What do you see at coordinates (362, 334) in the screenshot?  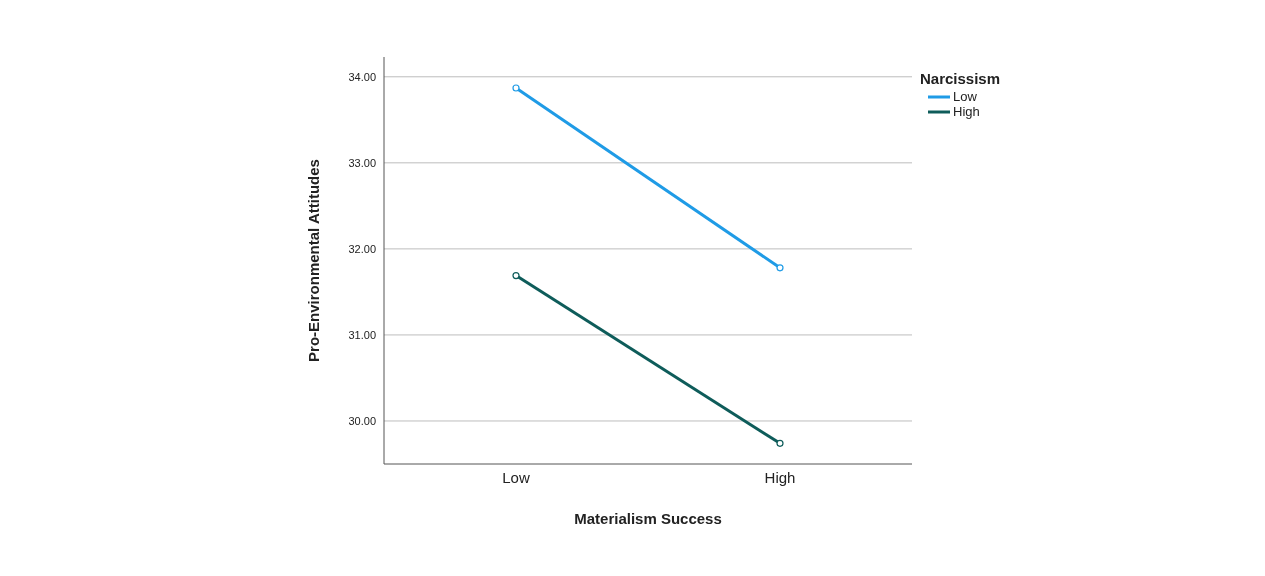 I see `y-tick-label: 31.00` at bounding box center [362, 334].